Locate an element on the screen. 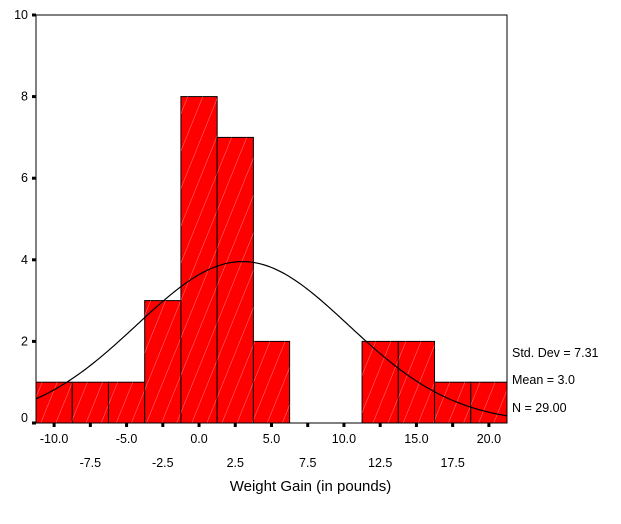 The height and width of the screenshot is (524, 621). mean-label: Mean = 3.0 is located at coordinates (543, 380).